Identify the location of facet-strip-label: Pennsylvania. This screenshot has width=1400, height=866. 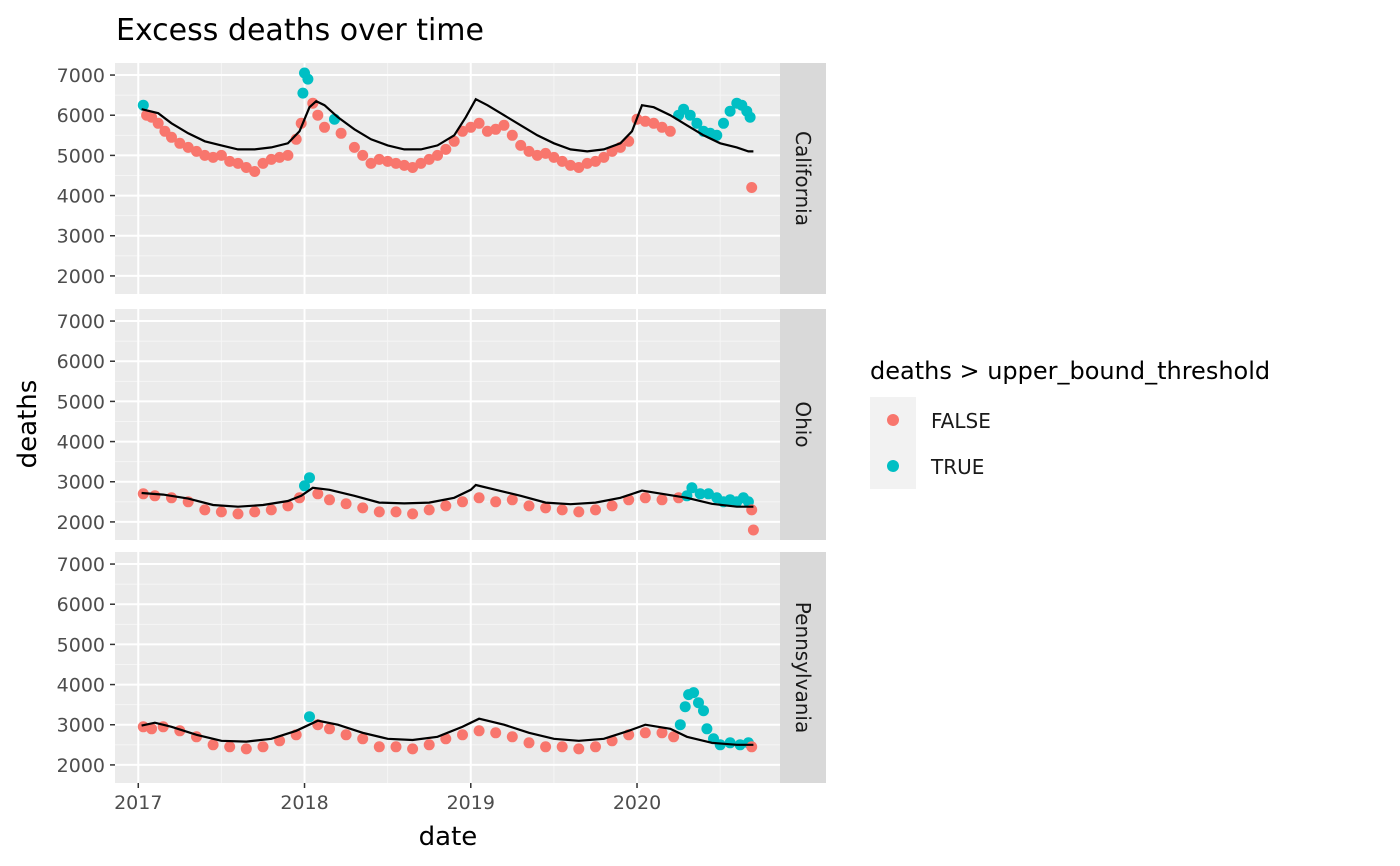
(803, 667).